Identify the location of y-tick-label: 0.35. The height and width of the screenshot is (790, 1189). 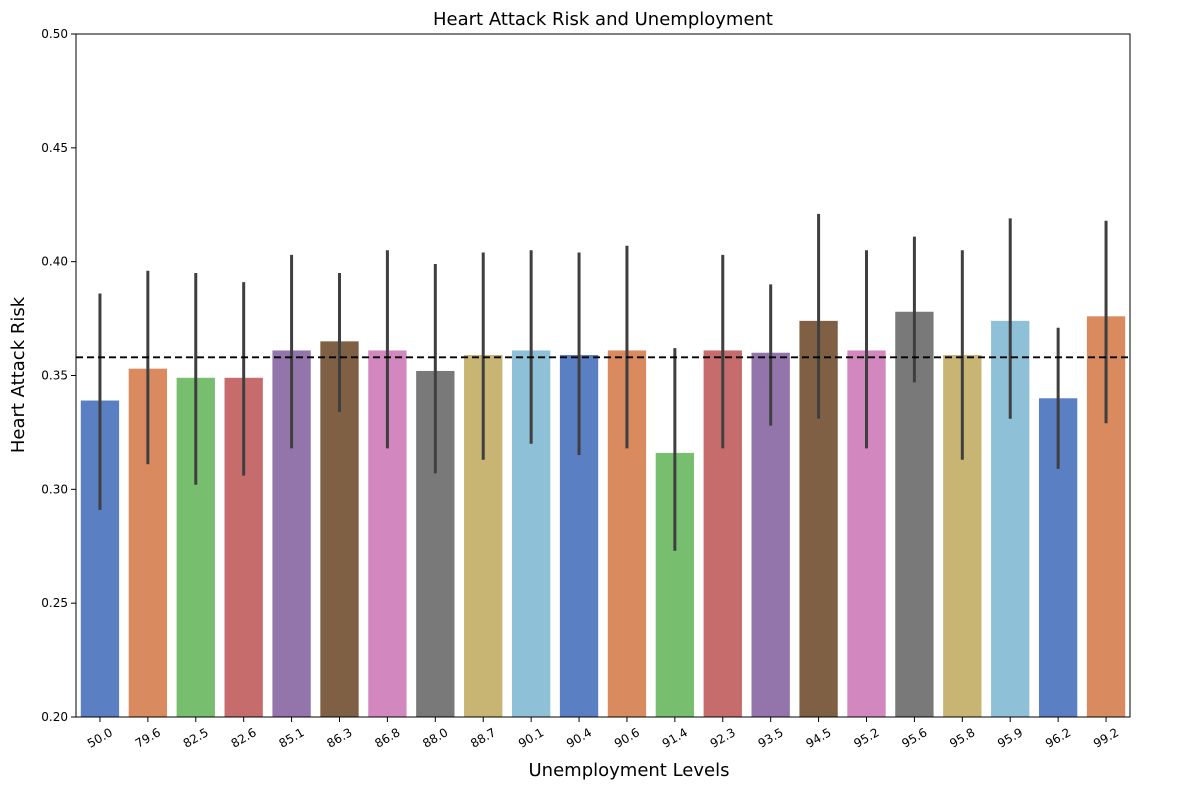
(54, 376).